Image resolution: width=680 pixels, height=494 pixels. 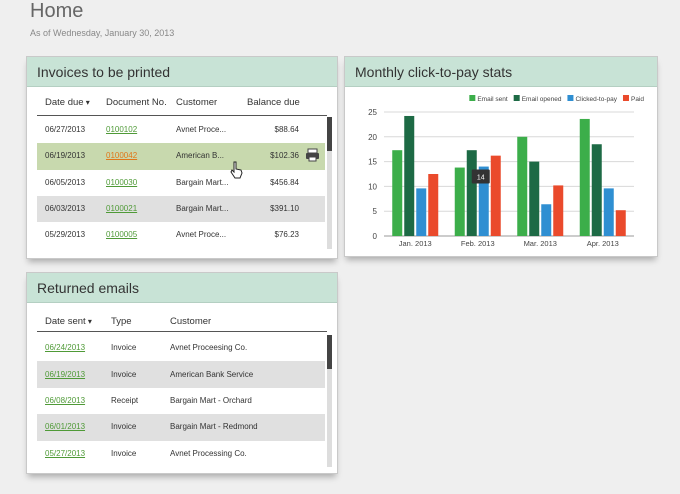 What do you see at coordinates (313, 155) in the screenshot?
I see `print-icon` at bounding box center [313, 155].